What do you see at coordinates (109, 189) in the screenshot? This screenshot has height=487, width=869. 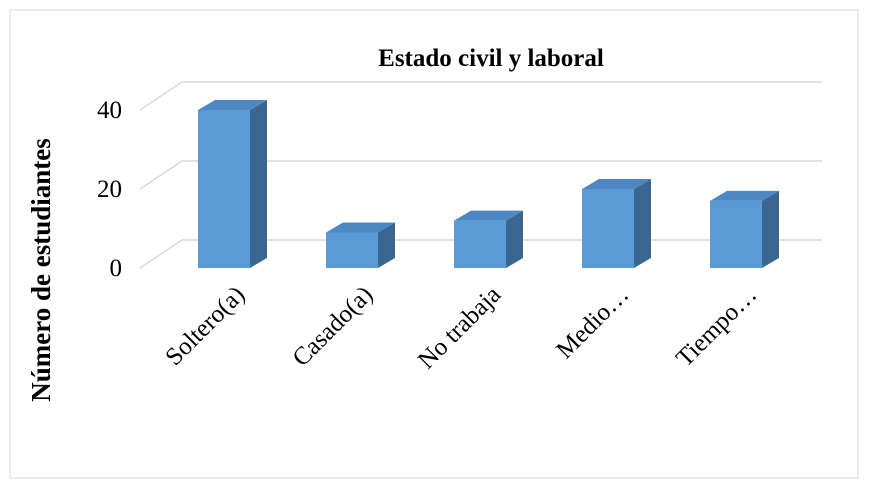 I see `y-tick-label: 20` at bounding box center [109, 189].